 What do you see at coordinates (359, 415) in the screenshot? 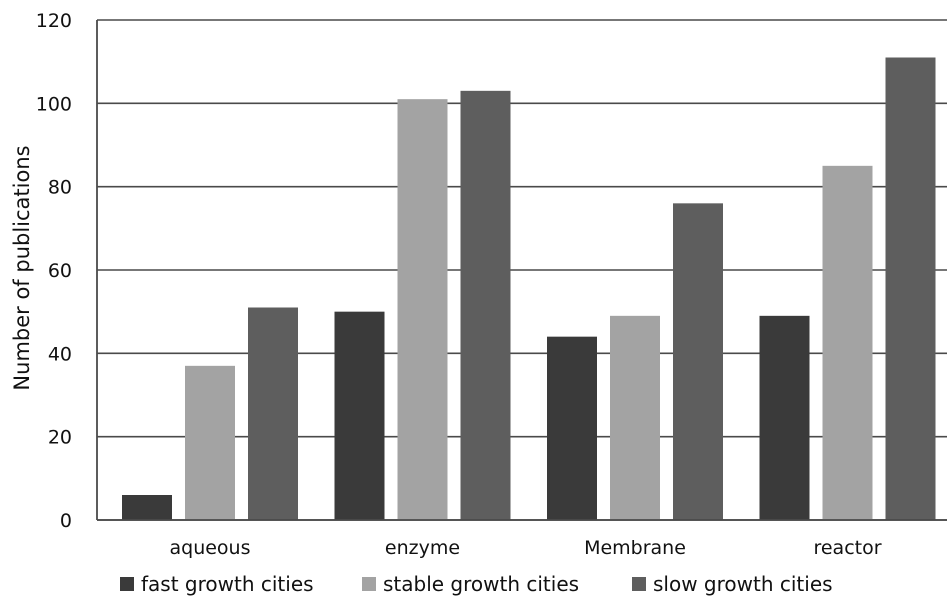
I see `bar-fast-growth-cities-enzyme` at bounding box center [359, 415].